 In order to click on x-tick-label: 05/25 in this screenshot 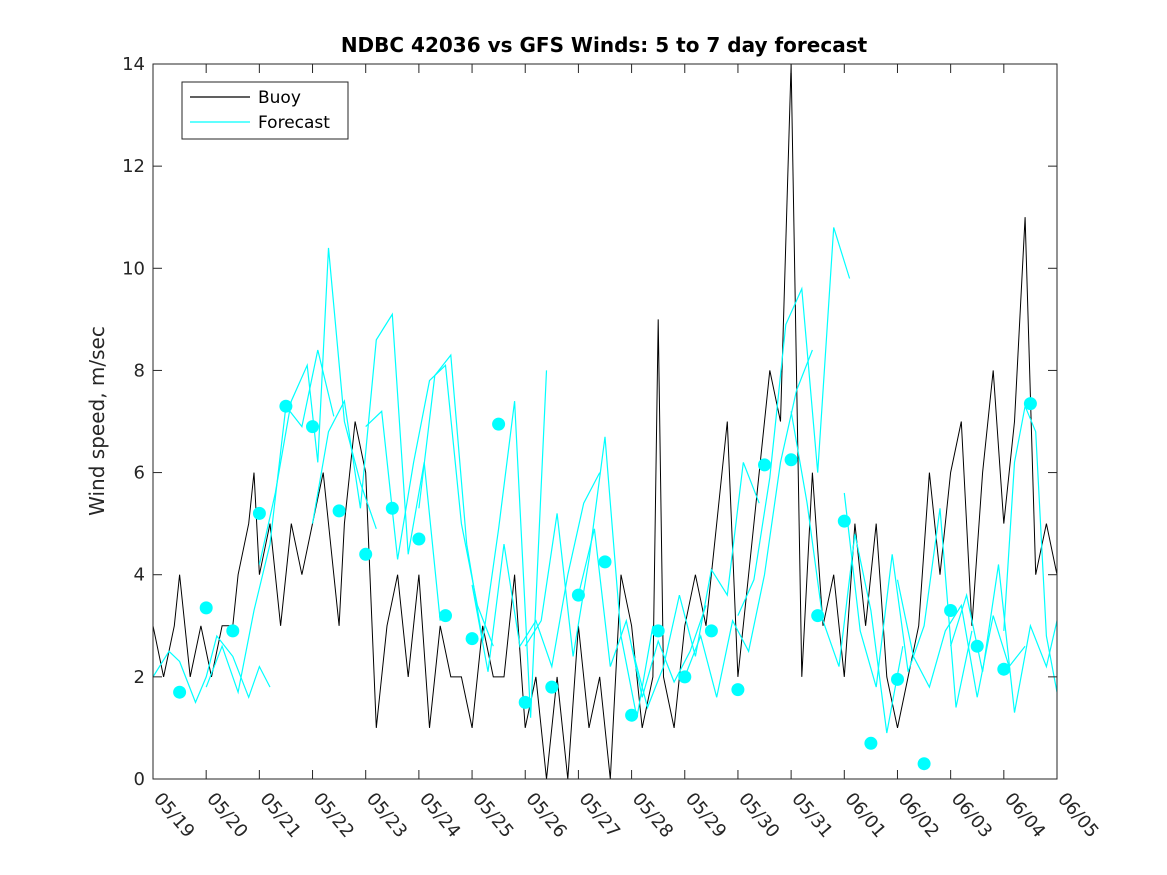, I will do `click(492, 815)`.